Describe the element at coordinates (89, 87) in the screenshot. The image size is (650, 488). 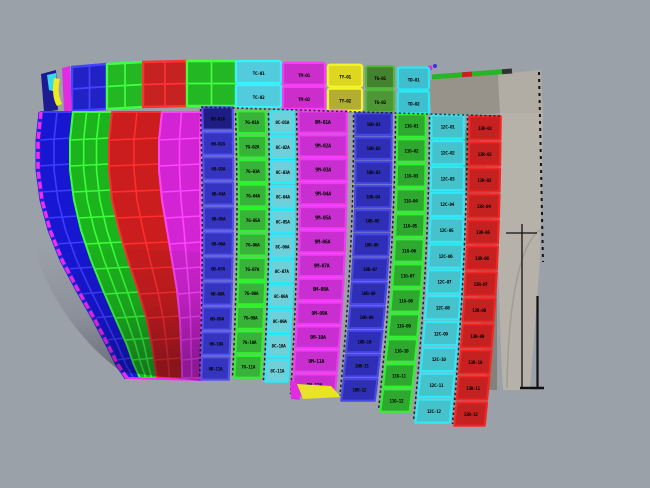
I see `deck-panel-deck-blue` at that location.